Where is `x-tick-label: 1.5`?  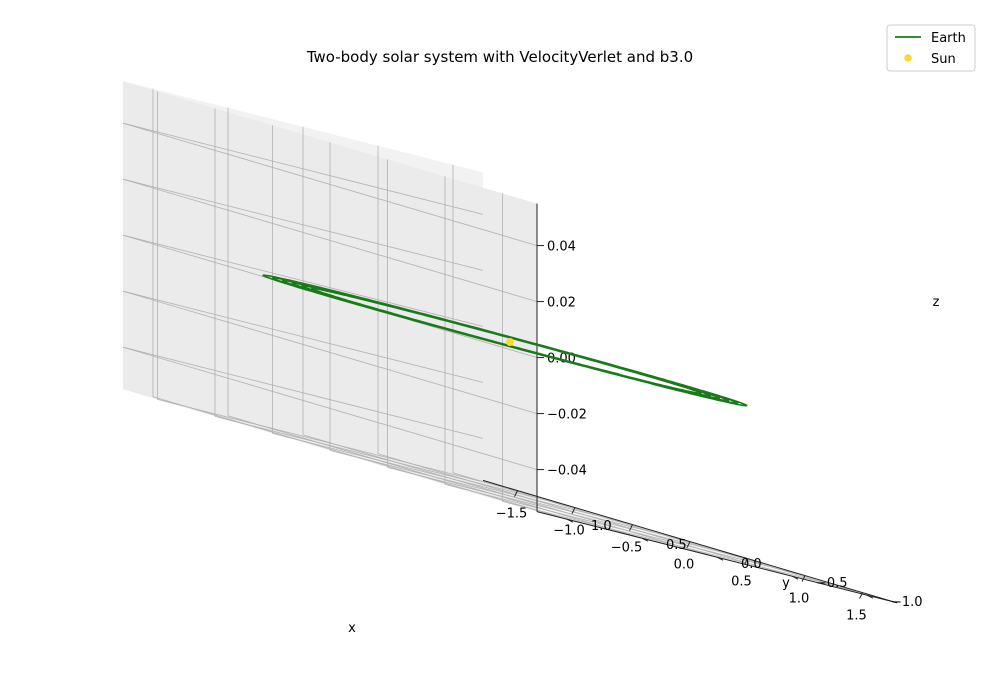 x-tick-label: 1.5 is located at coordinates (856, 616).